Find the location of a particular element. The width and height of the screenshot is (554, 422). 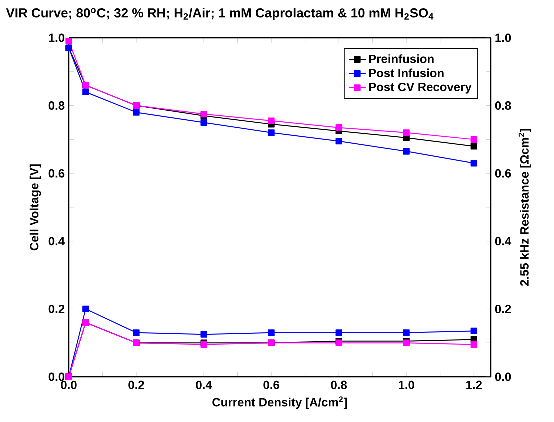

y-tick-label: 0.4 is located at coordinates (56, 241).